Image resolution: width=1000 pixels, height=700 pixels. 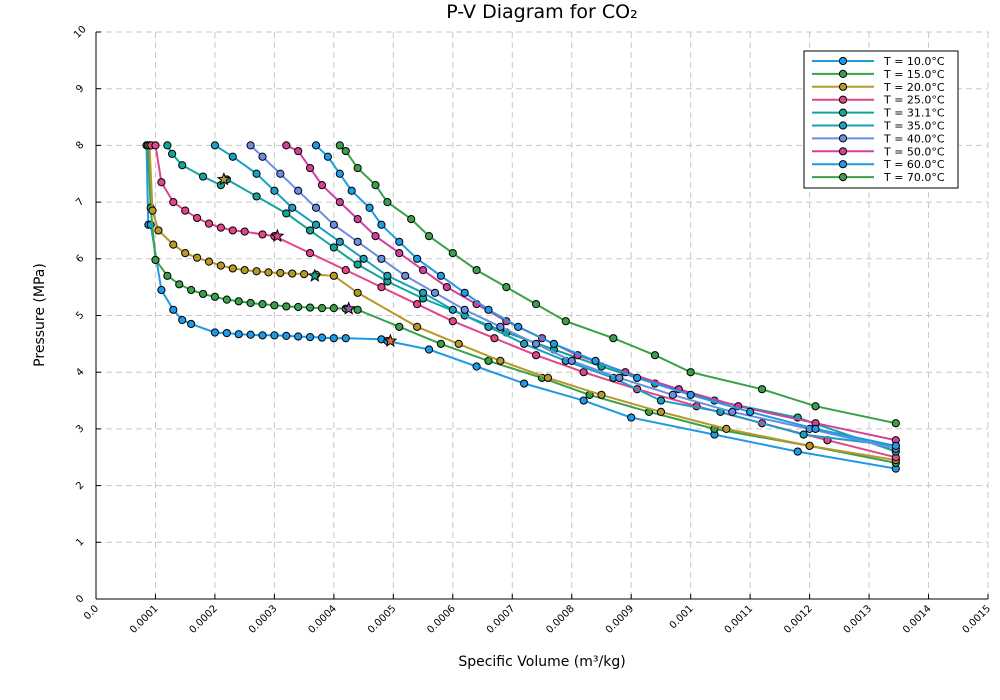 What do you see at coordinates (878, 151) in the screenshot?
I see `legend-item: T = 50.0°C` at bounding box center [878, 151].